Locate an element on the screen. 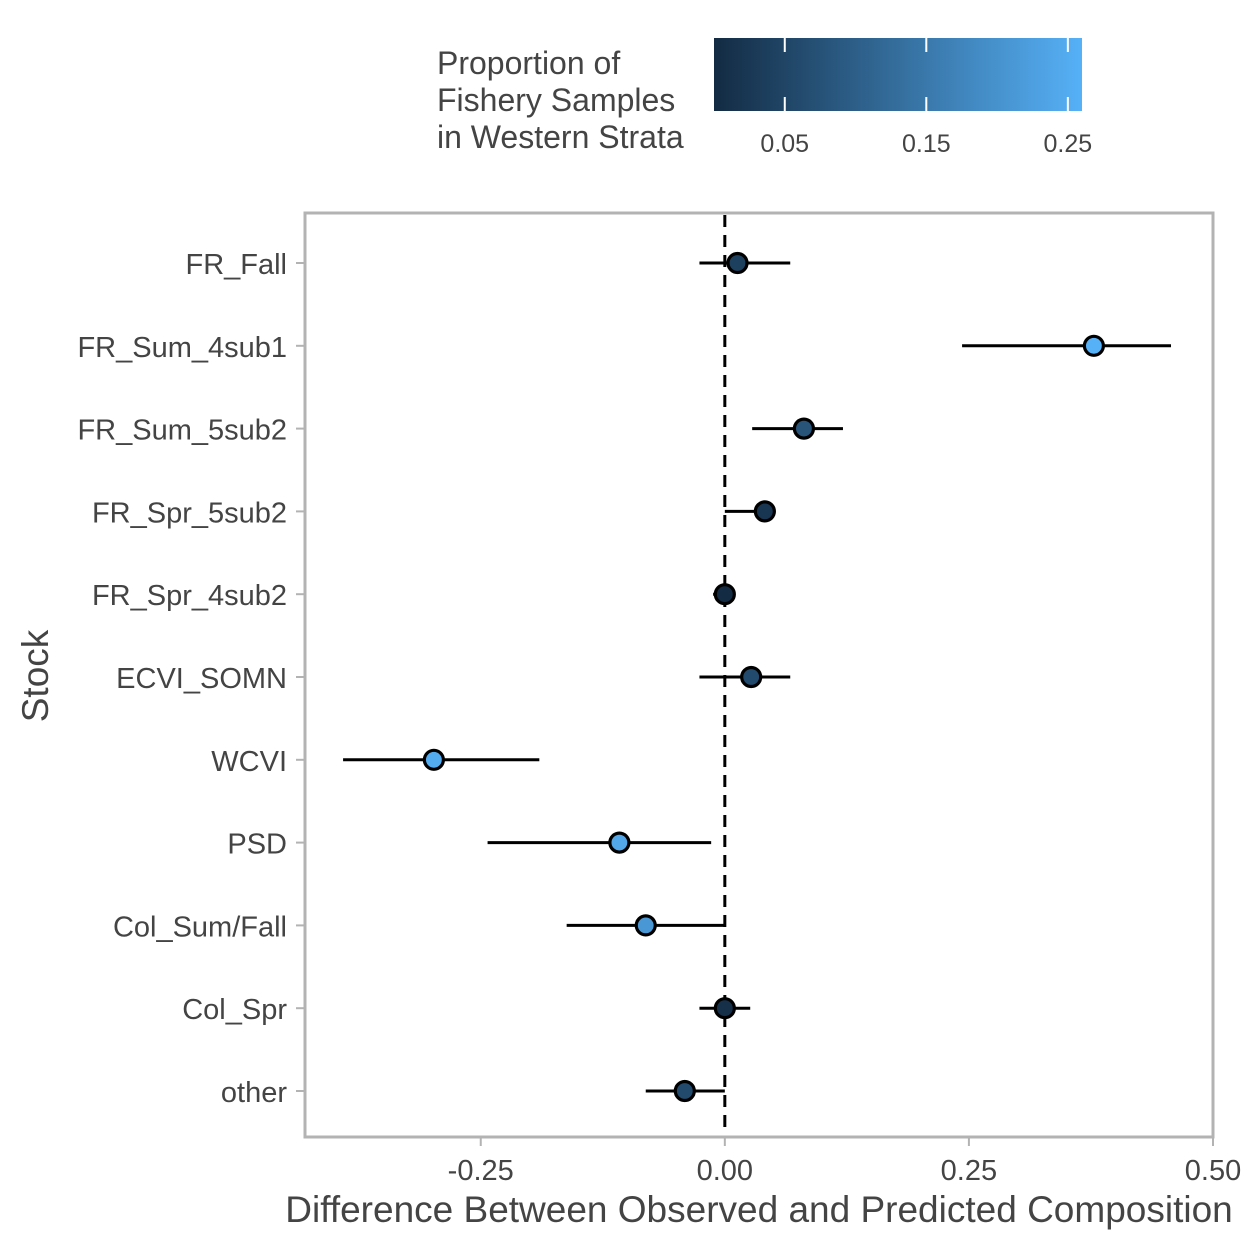 The height and width of the screenshot is (1250, 1250). x-tick-label: 0.25 is located at coordinates (969, 1171).